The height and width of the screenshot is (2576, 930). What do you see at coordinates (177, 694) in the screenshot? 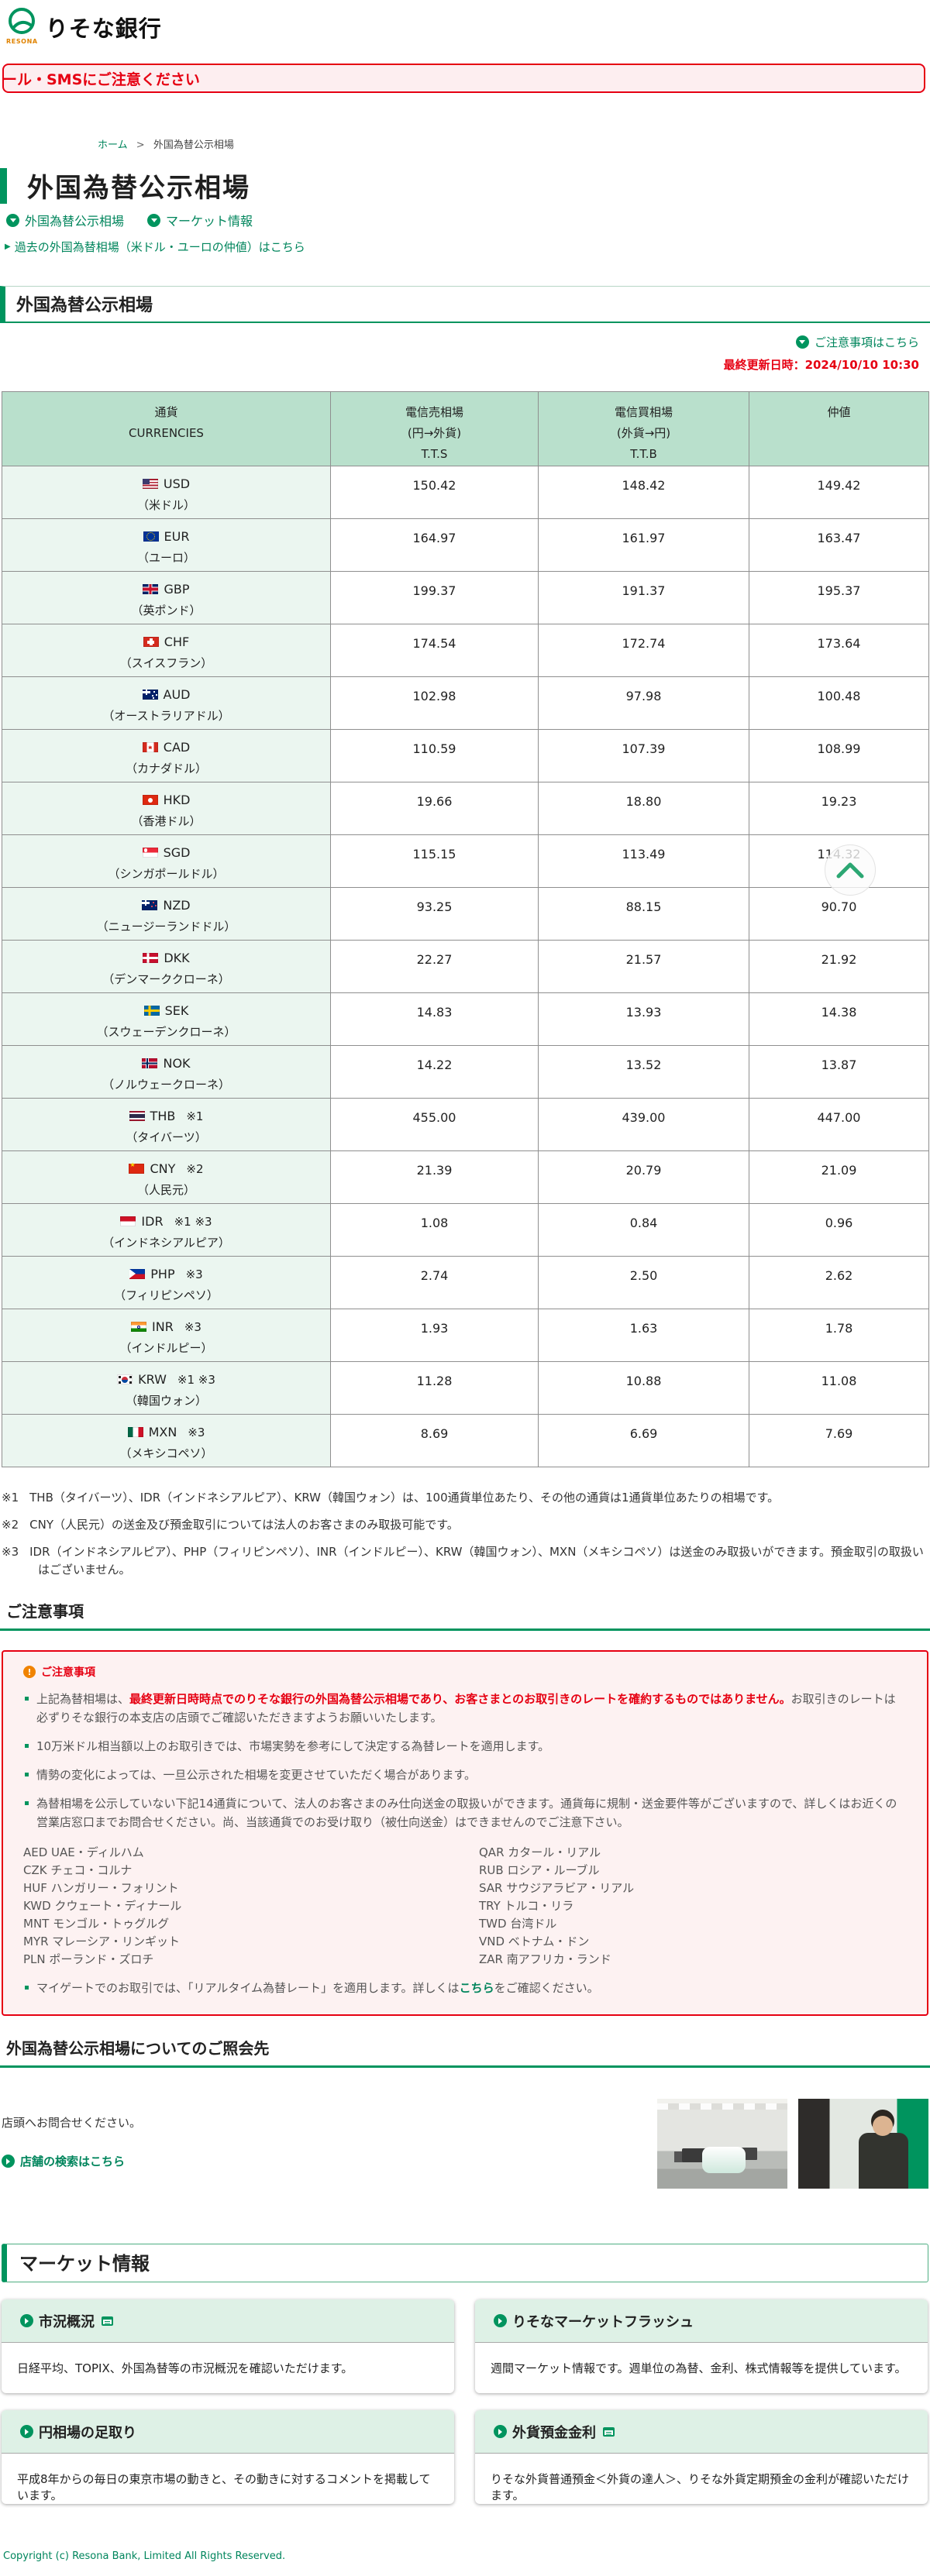
I see `currency-code: AUD` at bounding box center [177, 694].